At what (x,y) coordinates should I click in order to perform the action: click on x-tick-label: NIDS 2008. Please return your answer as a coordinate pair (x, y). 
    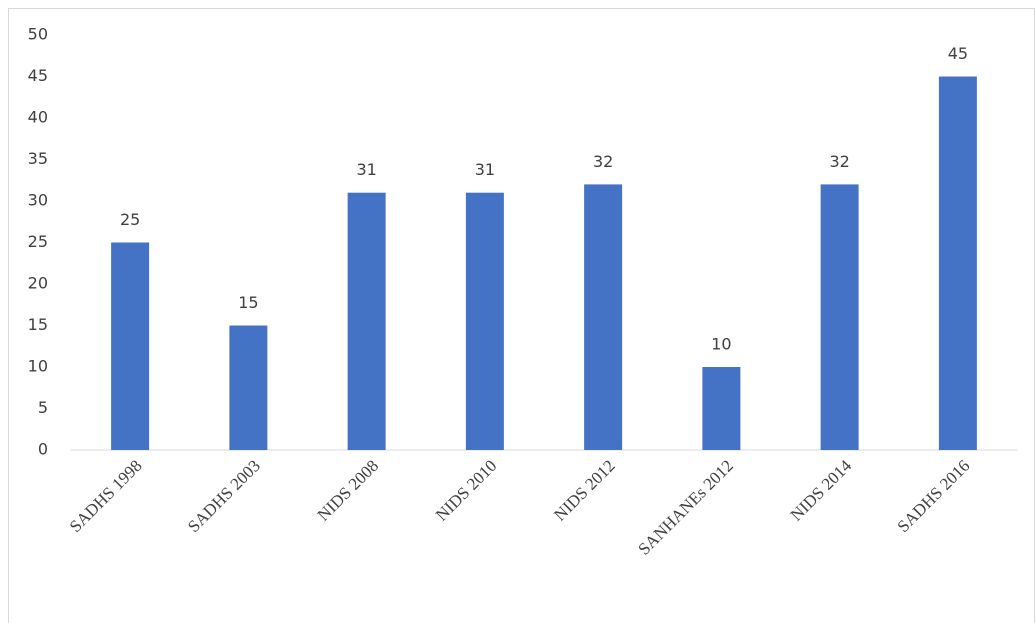
    Looking at the image, I should click on (348, 490).